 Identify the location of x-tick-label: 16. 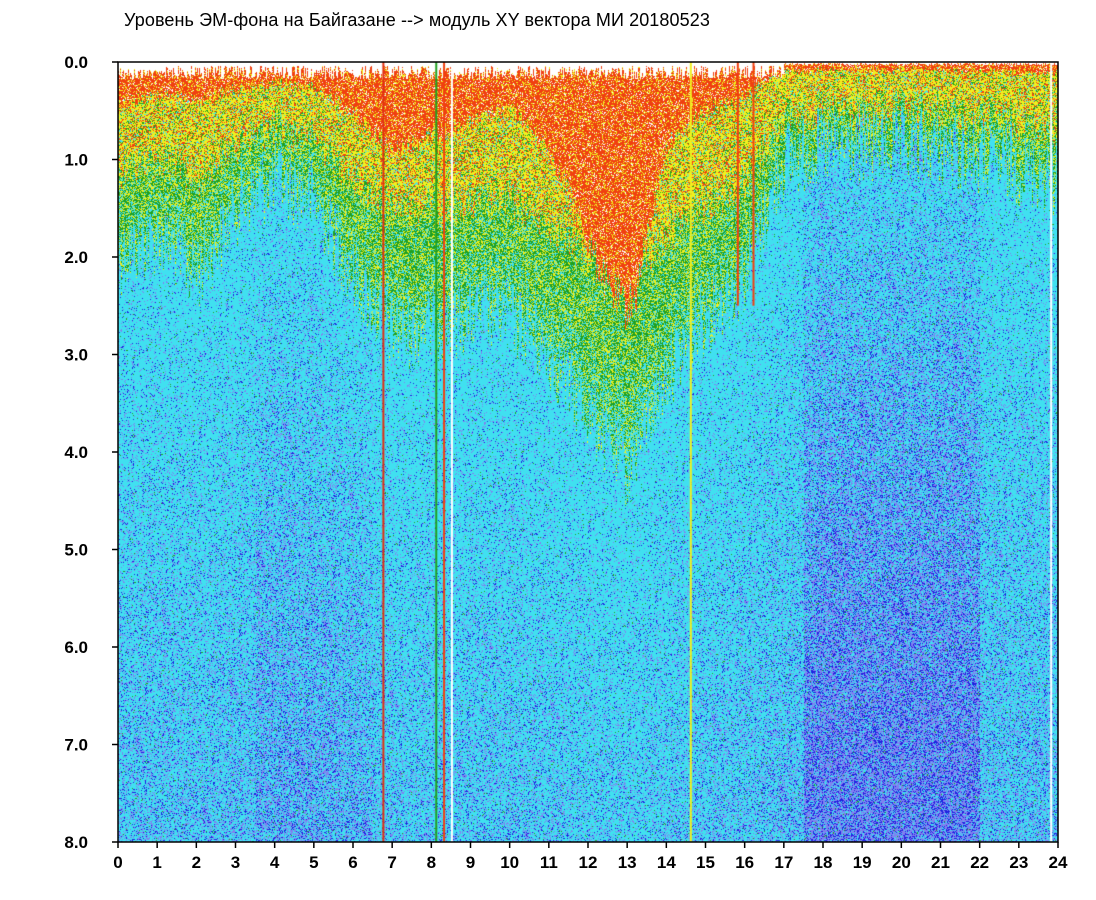
(744, 862).